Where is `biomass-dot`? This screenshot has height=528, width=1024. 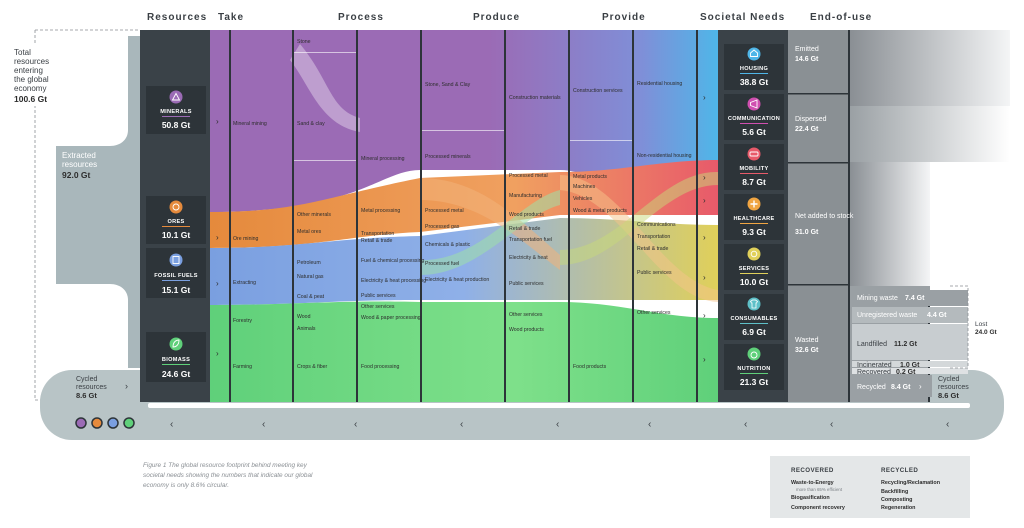 biomass-dot is located at coordinates (129, 423).